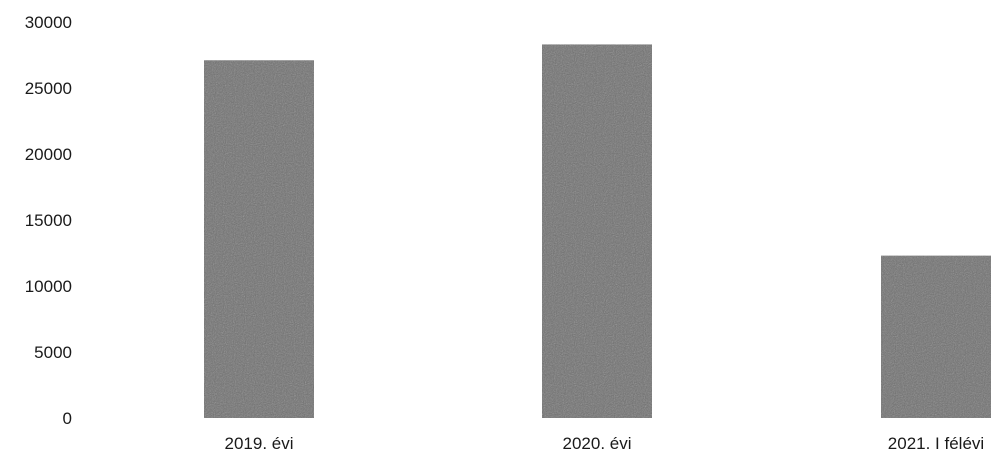  I want to click on y-tick-label: 10000, so click(48, 286).